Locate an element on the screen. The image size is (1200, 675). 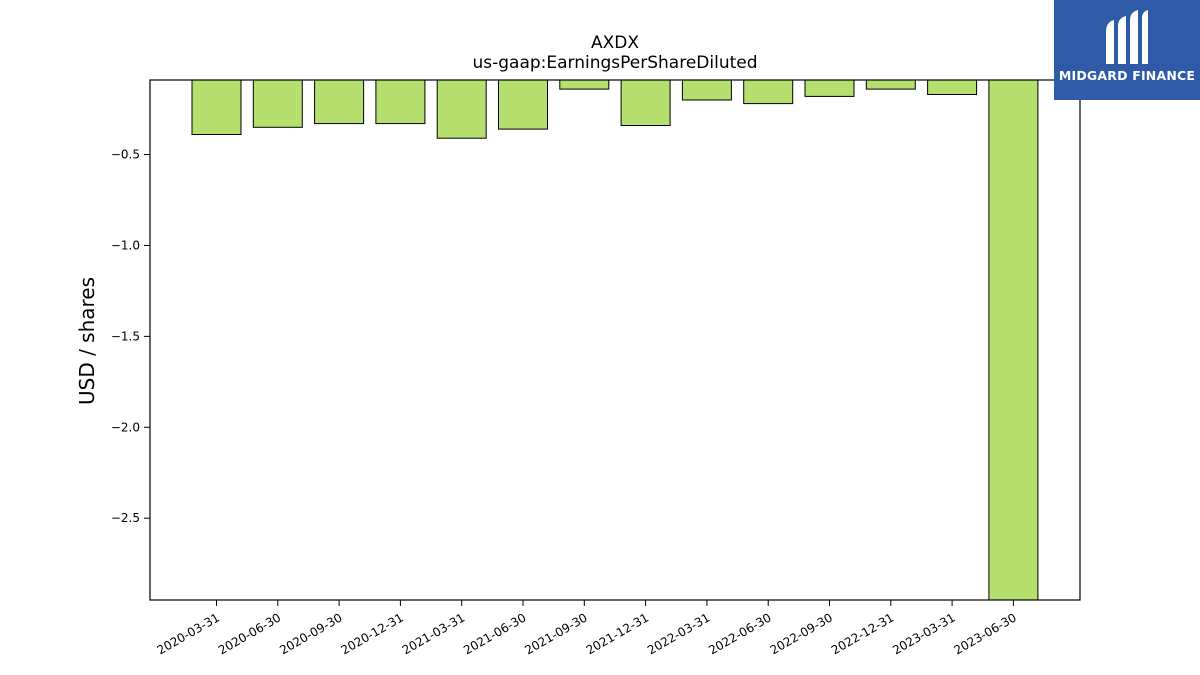
y-tick-label: −2.0 is located at coordinates (125, 427).